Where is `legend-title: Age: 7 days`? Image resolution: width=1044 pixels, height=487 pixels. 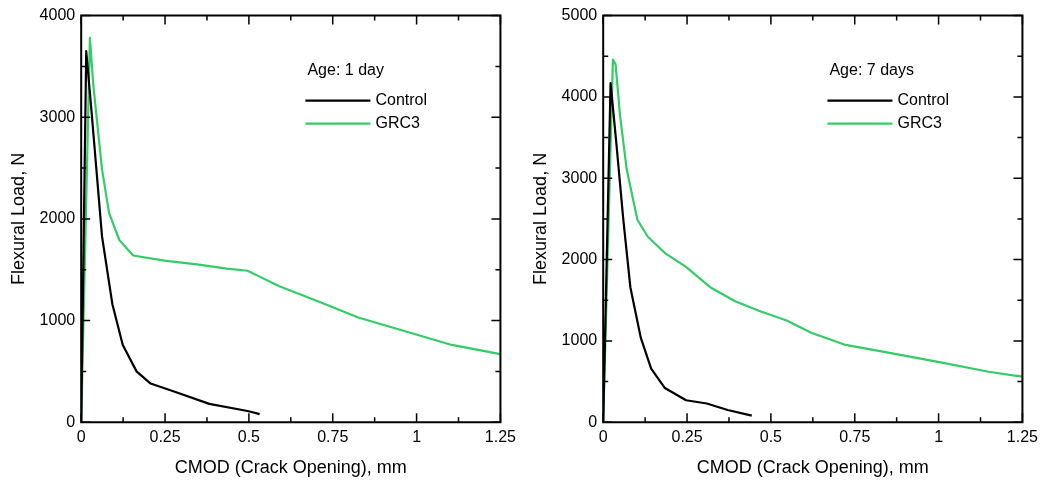
legend-title: Age: 7 days is located at coordinates (871, 70).